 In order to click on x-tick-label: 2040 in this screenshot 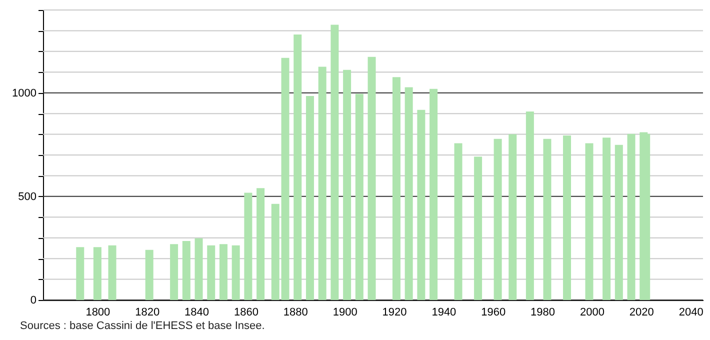, I will do `click(691, 312)`.